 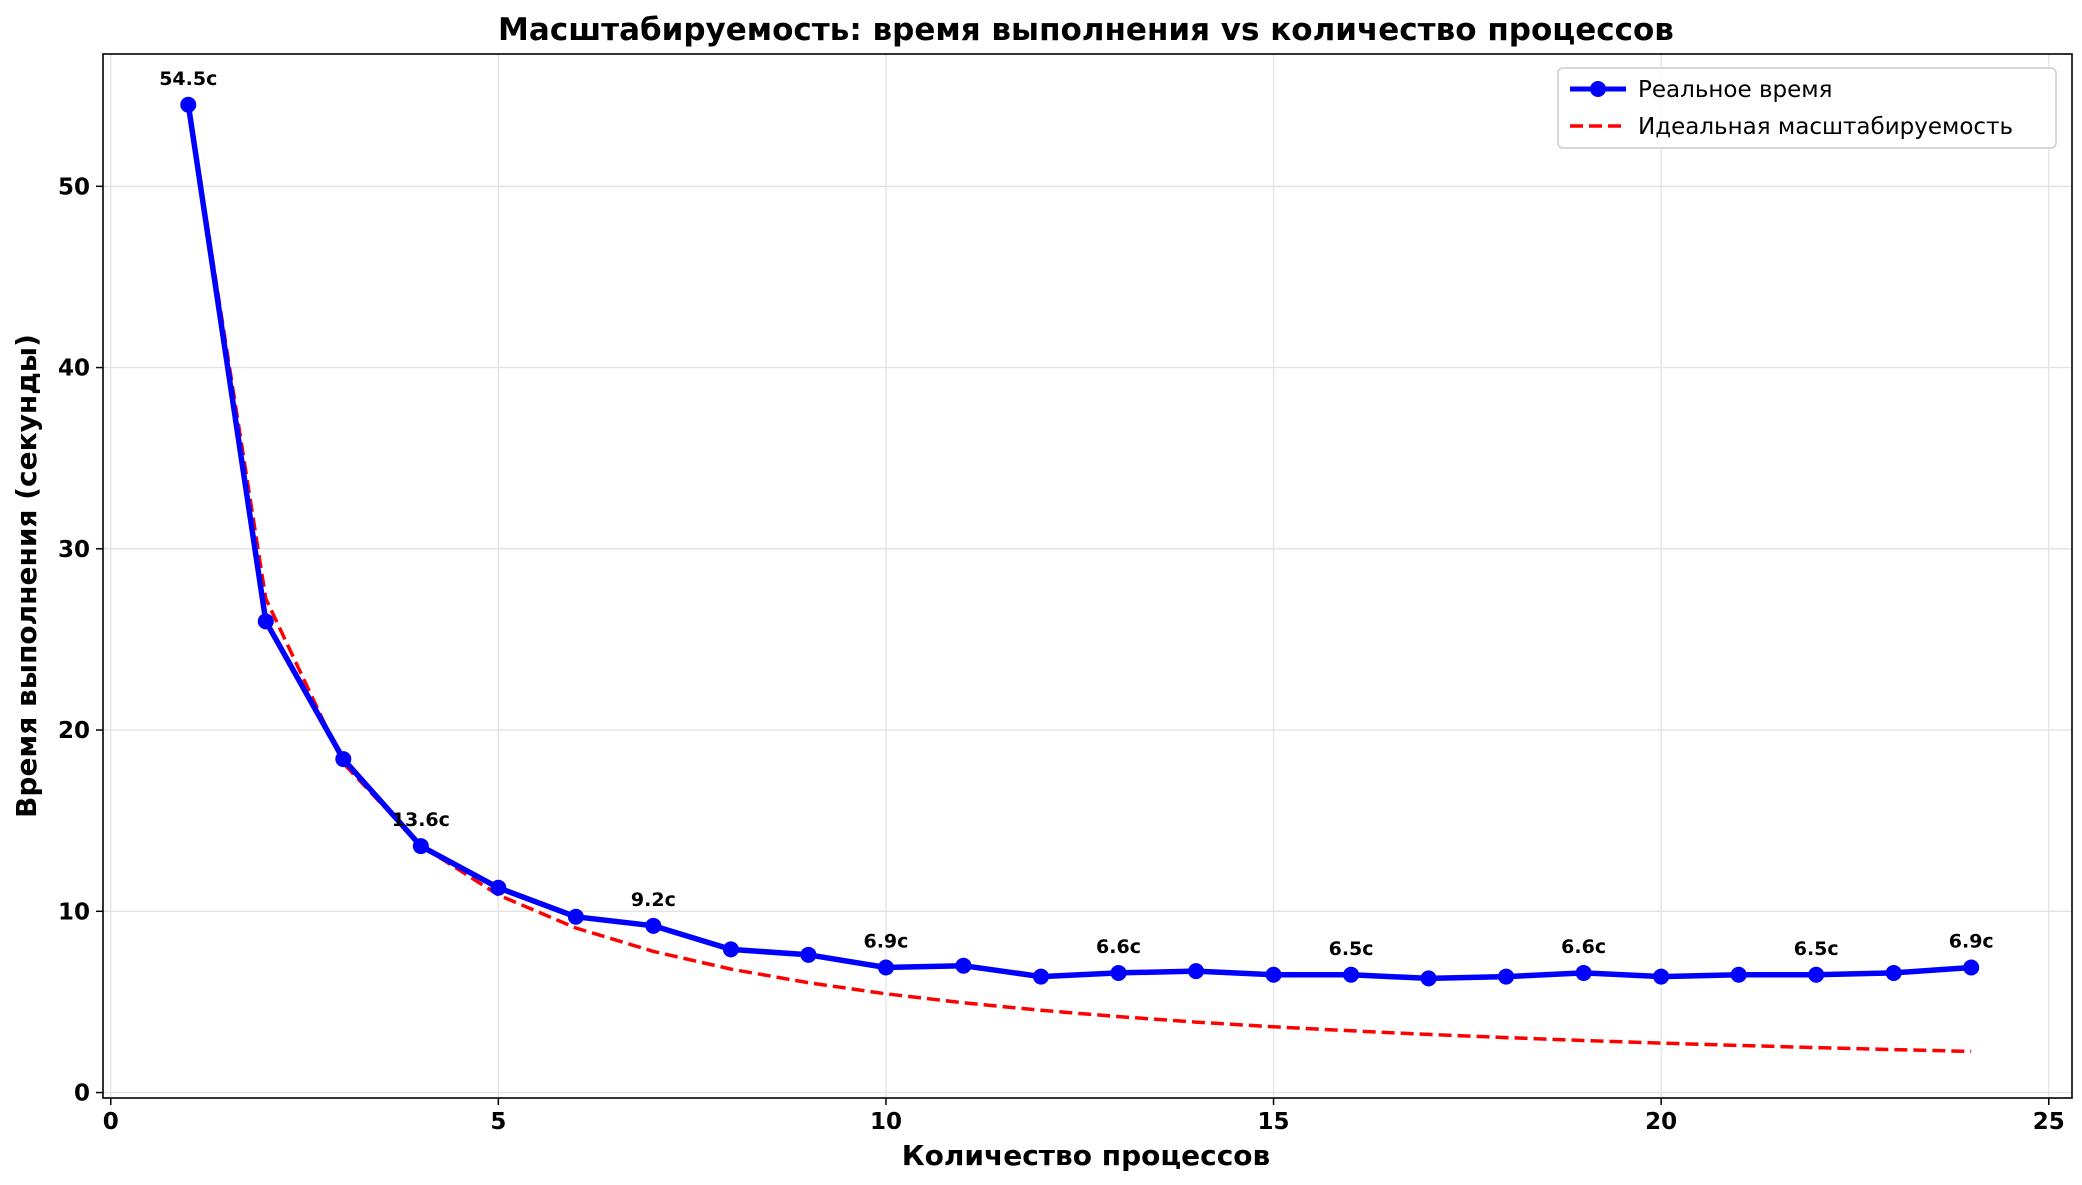 What do you see at coordinates (74, 912) in the screenshot?
I see `y-tick-label: 10` at bounding box center [74, 912].